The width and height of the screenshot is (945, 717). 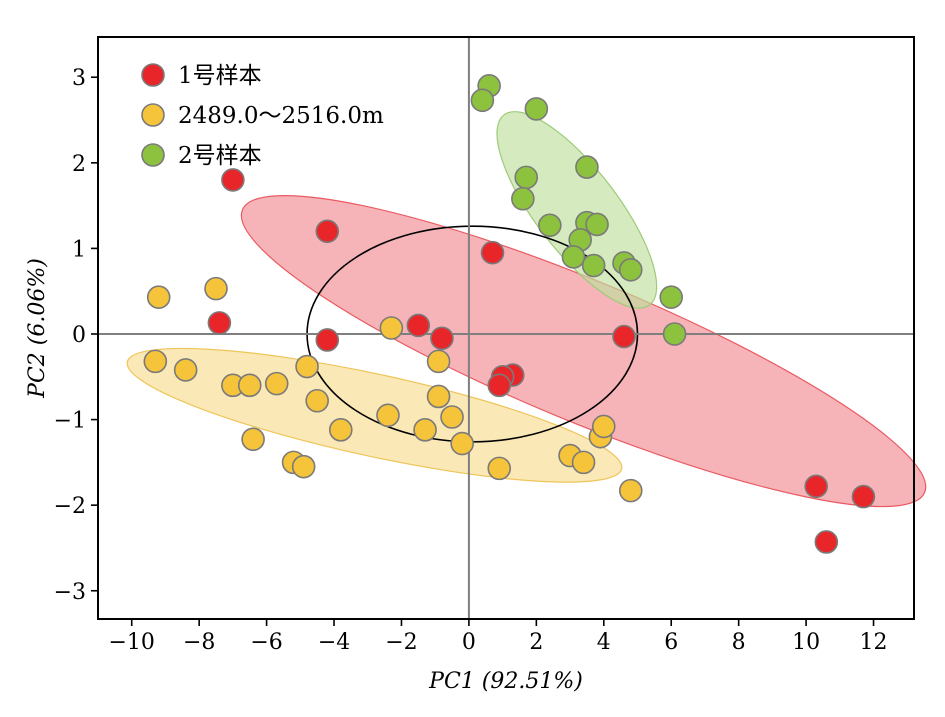 What do you see at coordinates (79, 249) in the screenshot?
I see `y-tick-label: 1` at bounding box center [79, 249].